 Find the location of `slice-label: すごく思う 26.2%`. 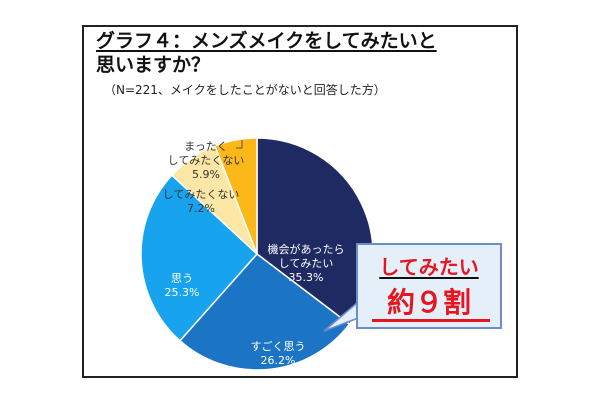

slice-label: すごく思う 26.2% is located at coordinates (278, 353).